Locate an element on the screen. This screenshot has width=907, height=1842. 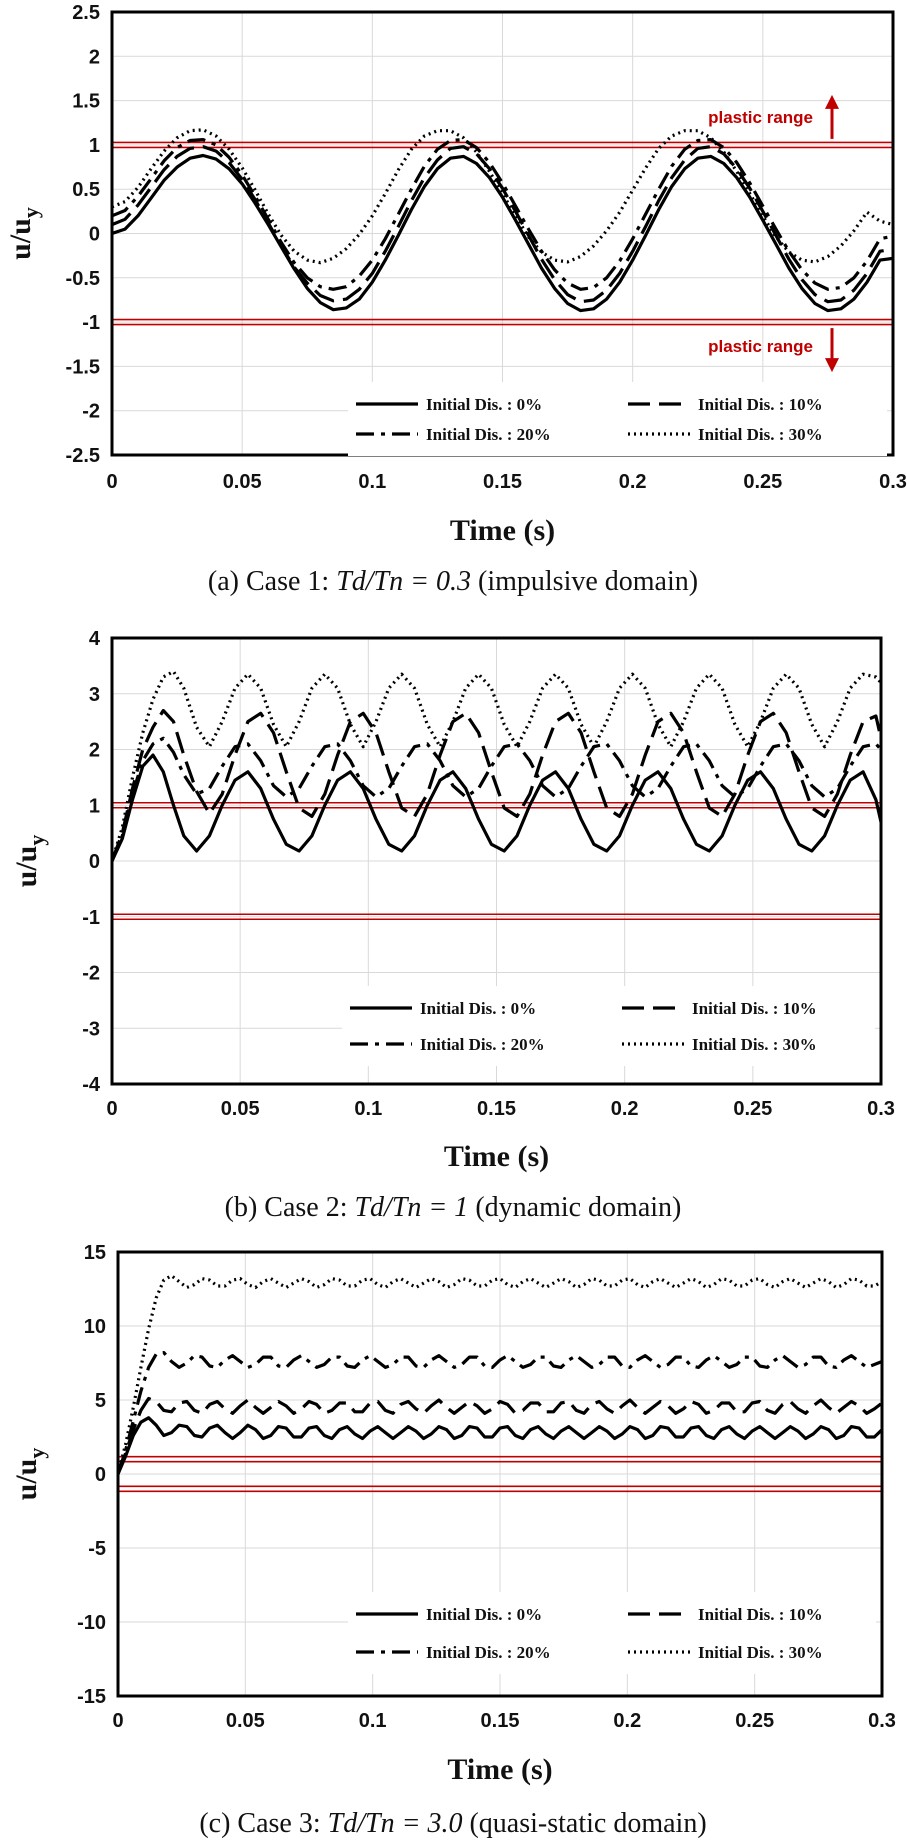
y-tick-label: -15 is located at coordinates (91, 1697).